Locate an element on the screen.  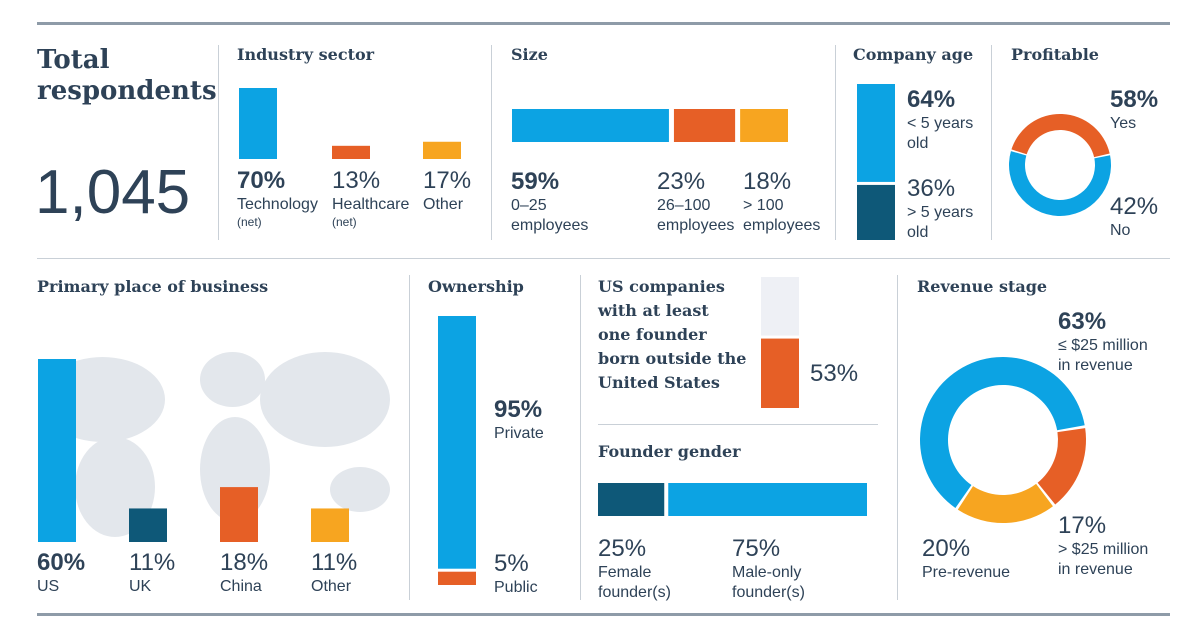
place-label: UK is located at coordinates (140, 586).